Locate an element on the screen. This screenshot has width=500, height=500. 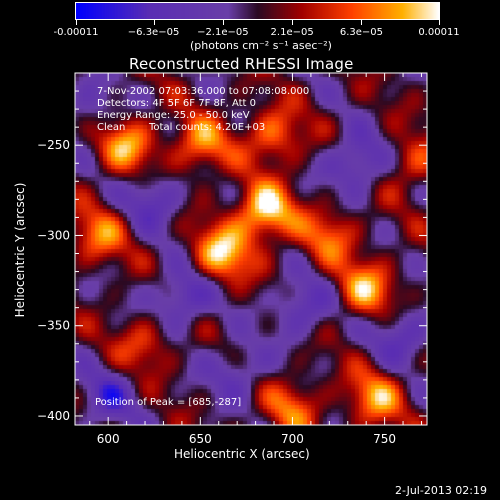
y-tick-label: −300 is located at coordinates (53, 235).